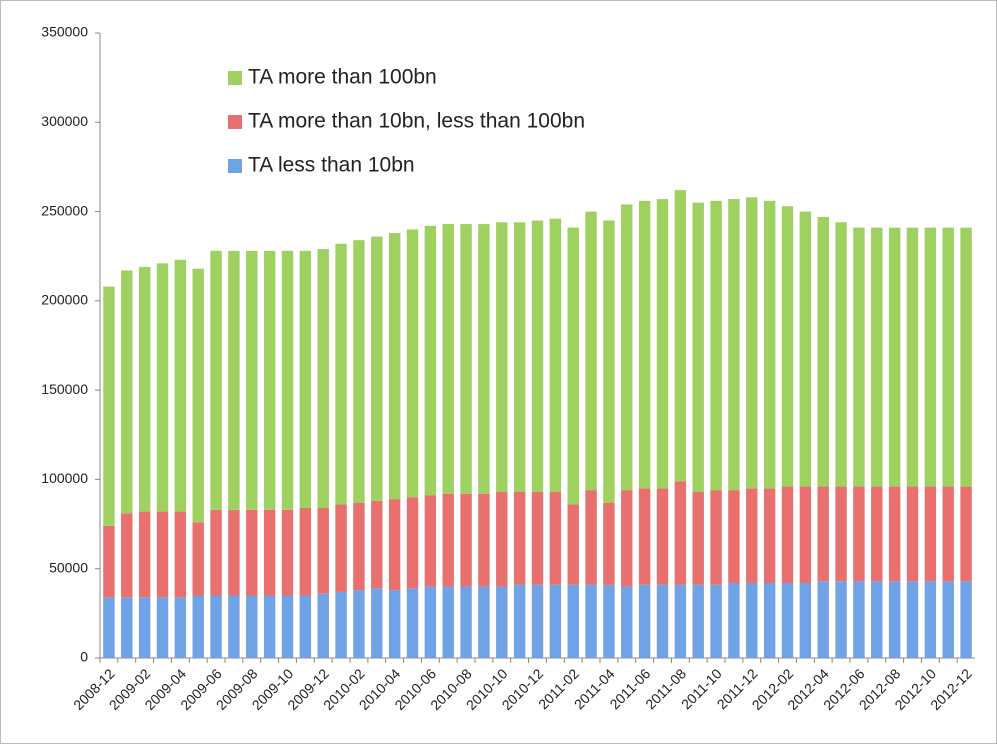 The height and width of the screenshot is (744, 997). Describe the element at coordinates (64, 210) in the screenshot. I see `y-tick-label: 250000` at that location.